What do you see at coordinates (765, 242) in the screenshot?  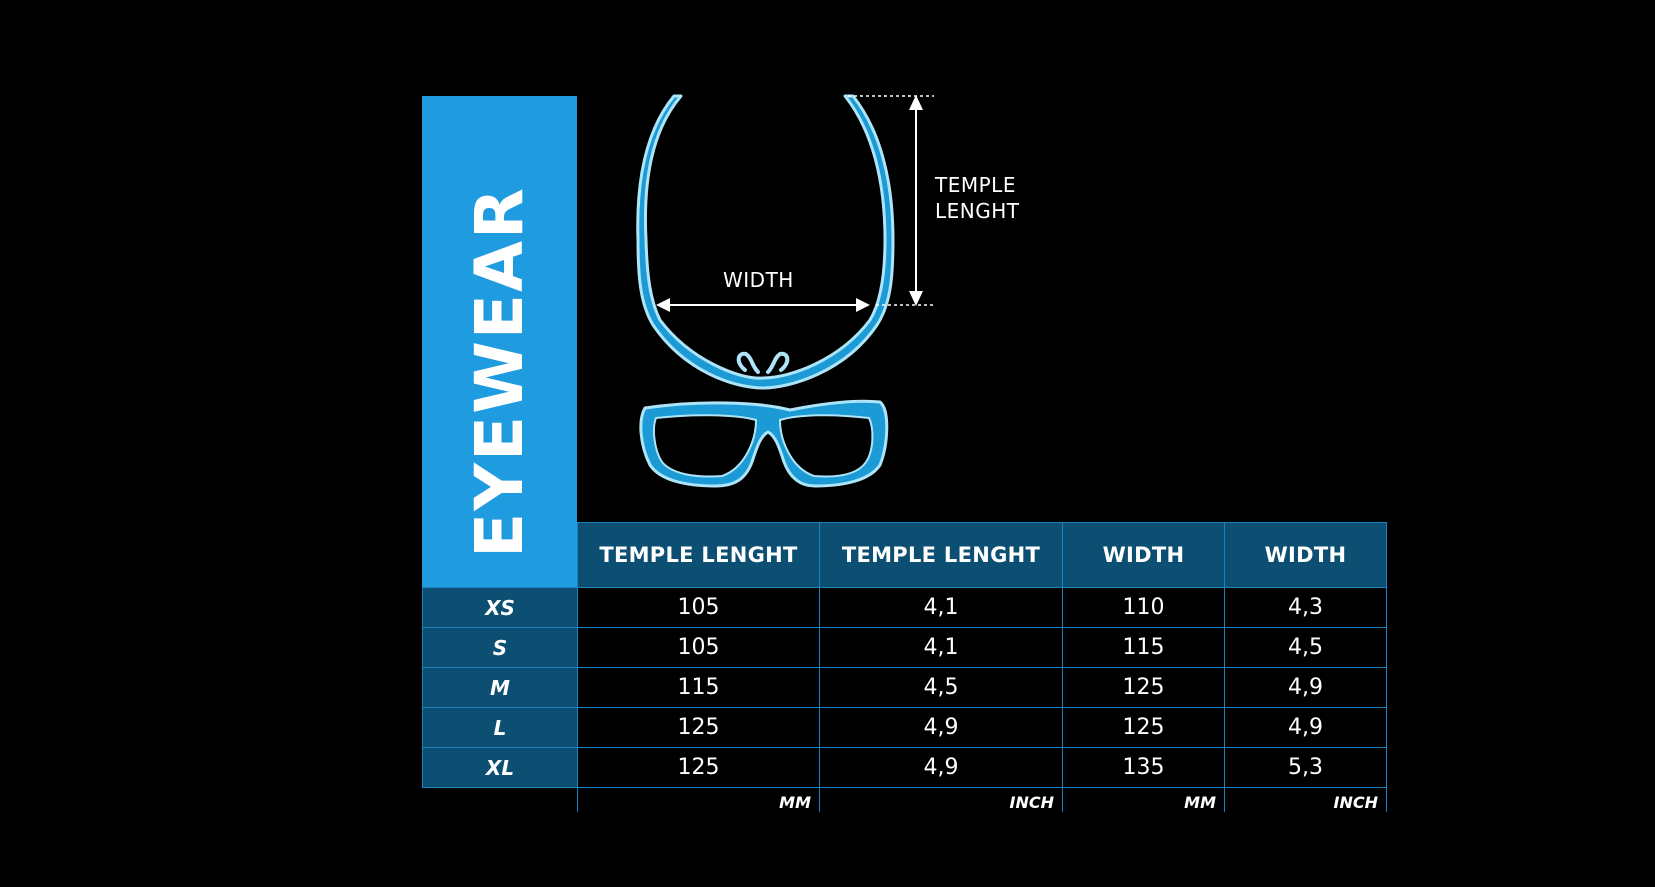 I see `glasses-top-view-icon` at bounding box center [765, 242].